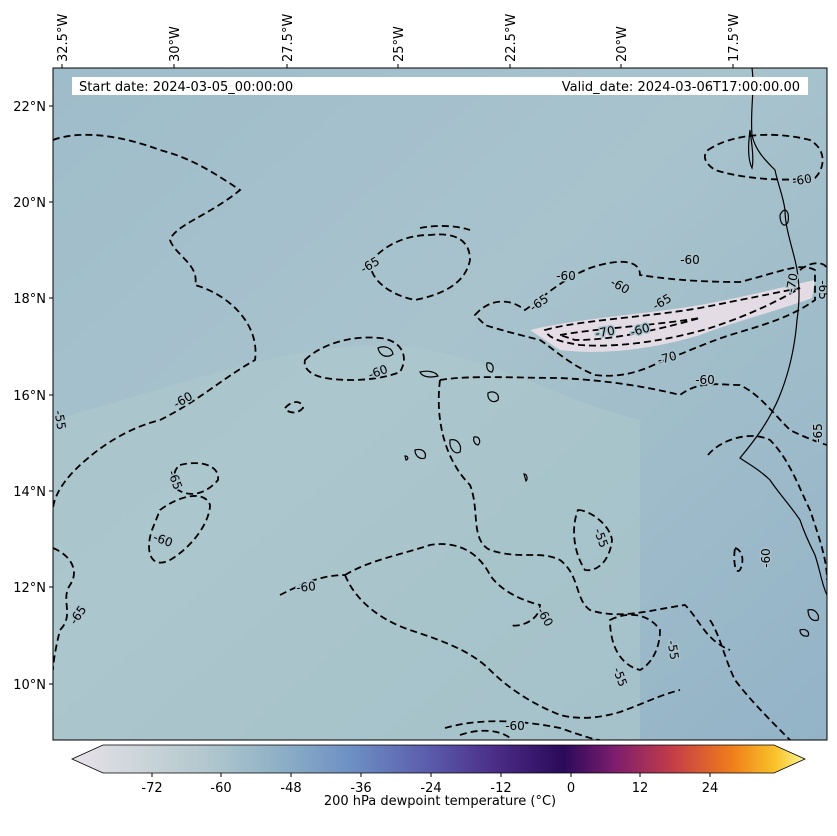  What do you see at coordinates (29, 203) in the screenshot?
I see `latitude-tick-label: 20°N` at bounding box center [29, 203].